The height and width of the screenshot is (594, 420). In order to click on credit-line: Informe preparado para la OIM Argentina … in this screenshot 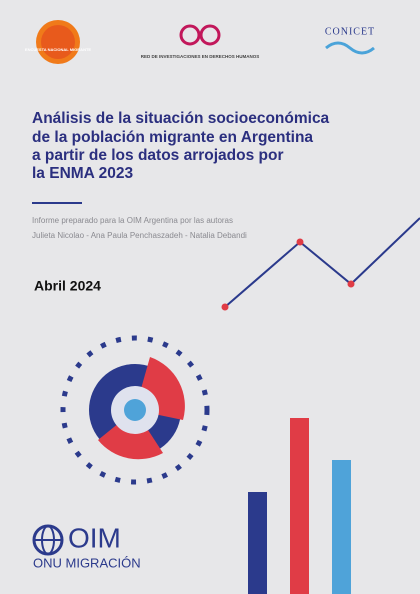, I will do `click(132, 220)`.